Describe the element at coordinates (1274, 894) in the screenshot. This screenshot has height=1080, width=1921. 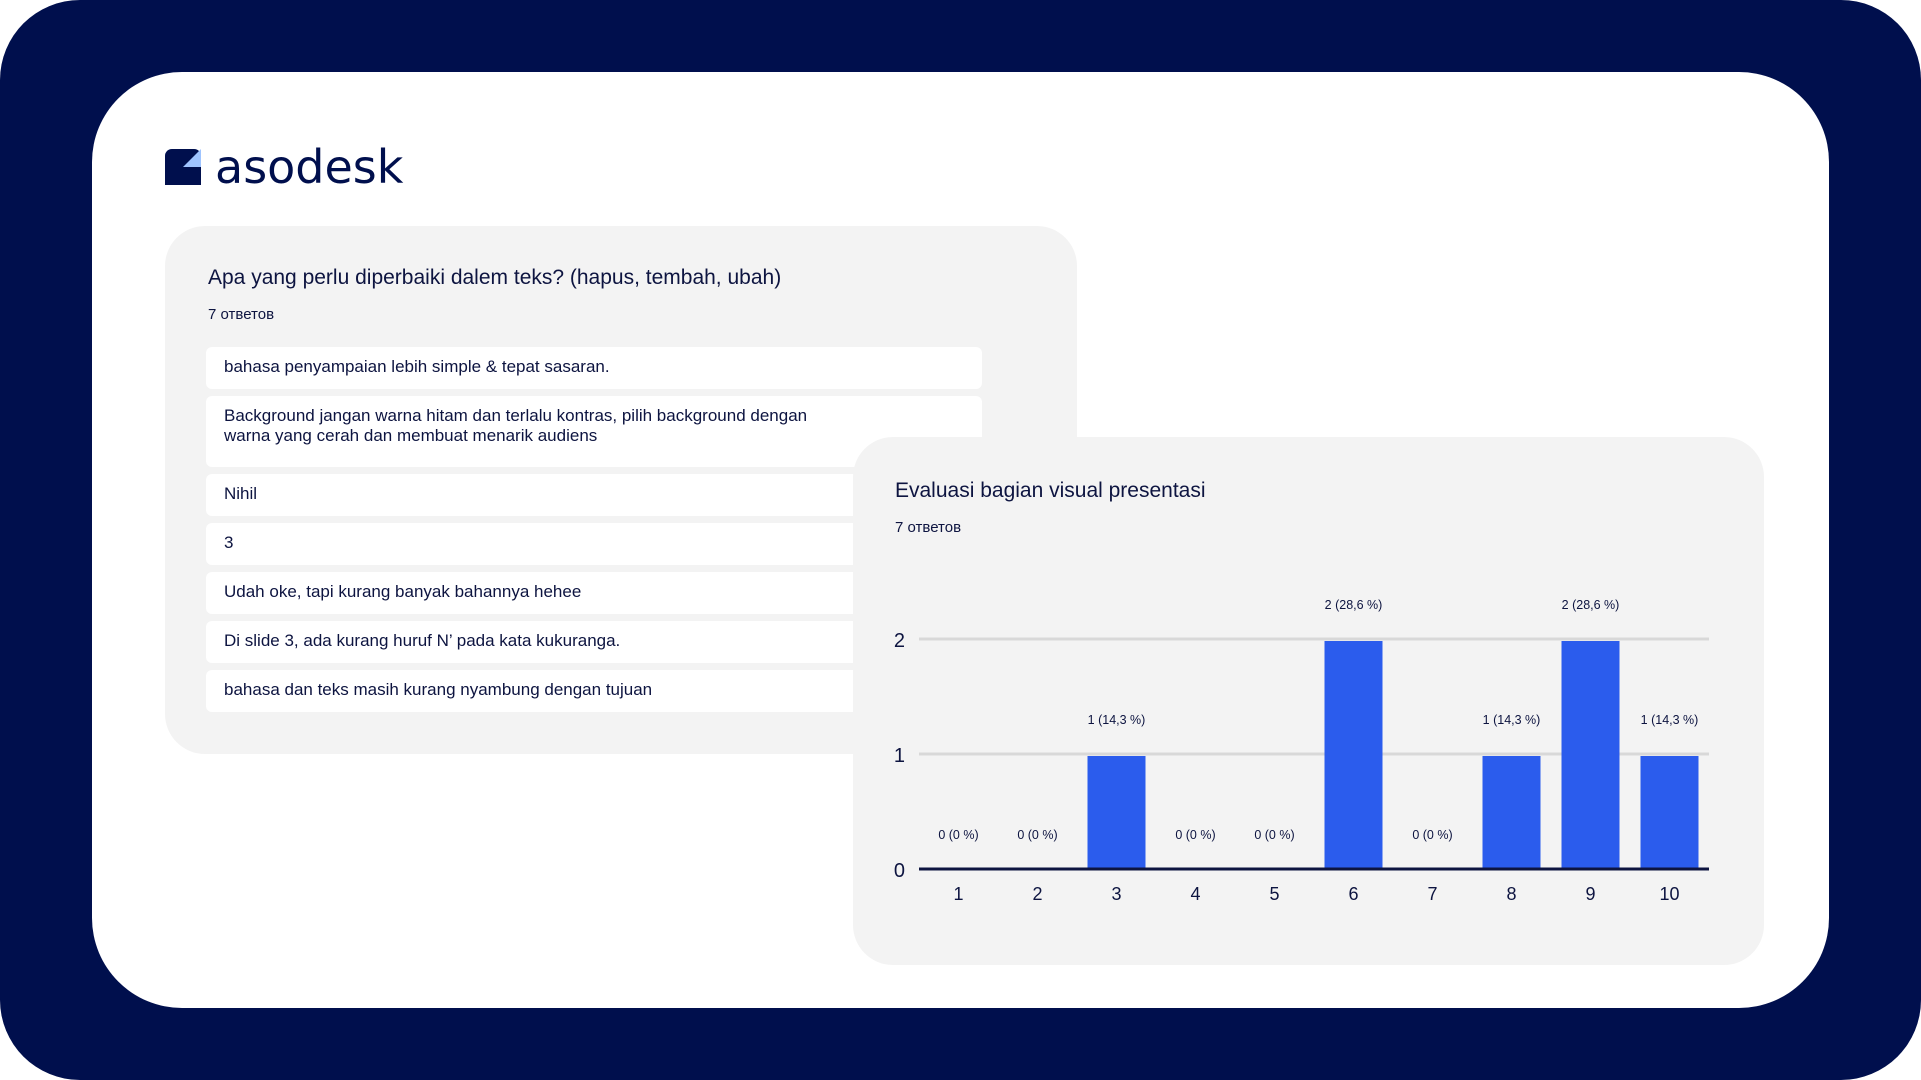
I see `x-tick-label: 5` at that location.